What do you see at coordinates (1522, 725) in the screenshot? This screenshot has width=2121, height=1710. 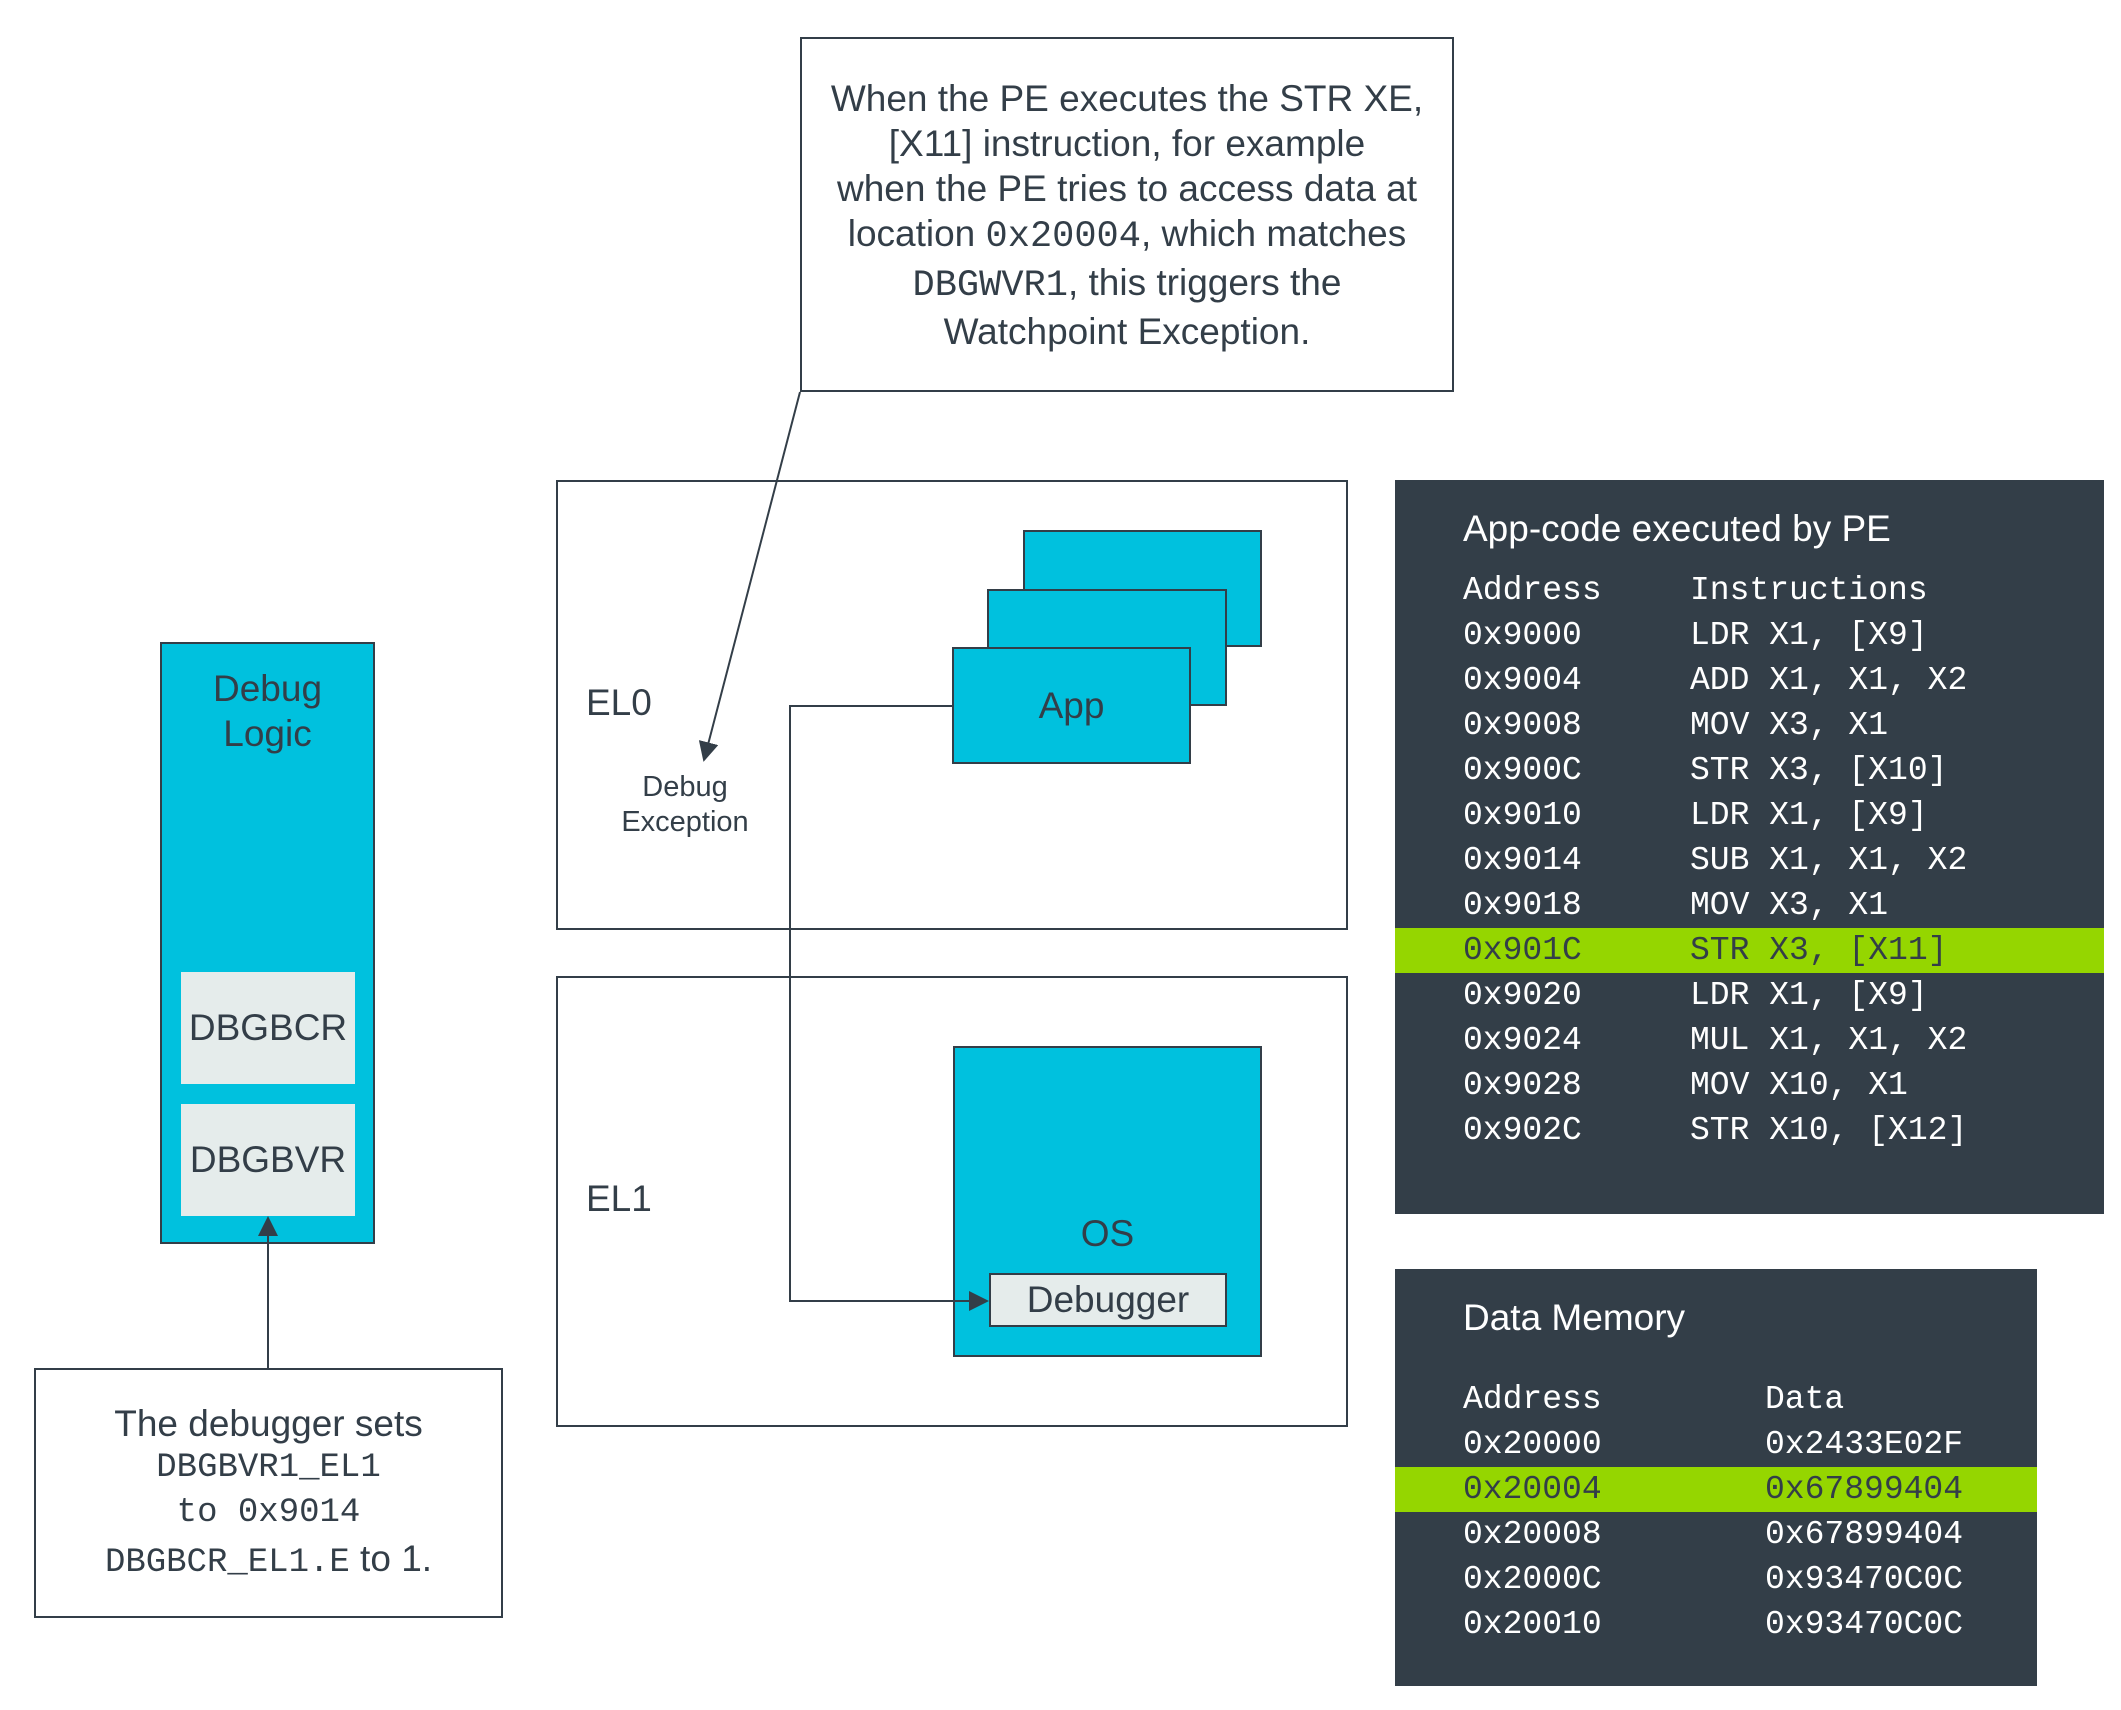 I see `address-cell: 0x9008` at bounding box center [1522, 725].